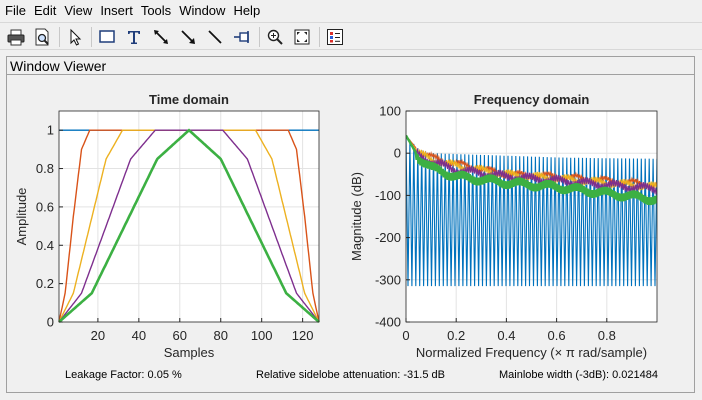 The width and height of the screenshot is (702, 400). What do you see at coordinates (42, 37) in the screenshot?
I see `print-preview-icon` at bounding box center [42, 37].